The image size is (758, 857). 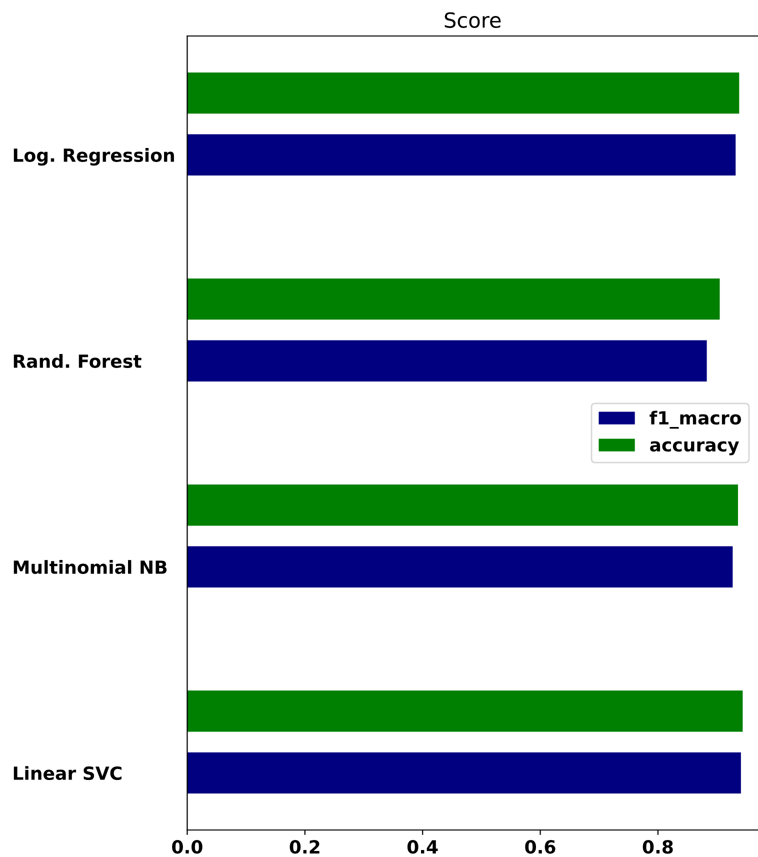 What do you see at coordinates (472, 20) in the screenshot?
I see `chart-title: Score` at bounding box center [472, 20].